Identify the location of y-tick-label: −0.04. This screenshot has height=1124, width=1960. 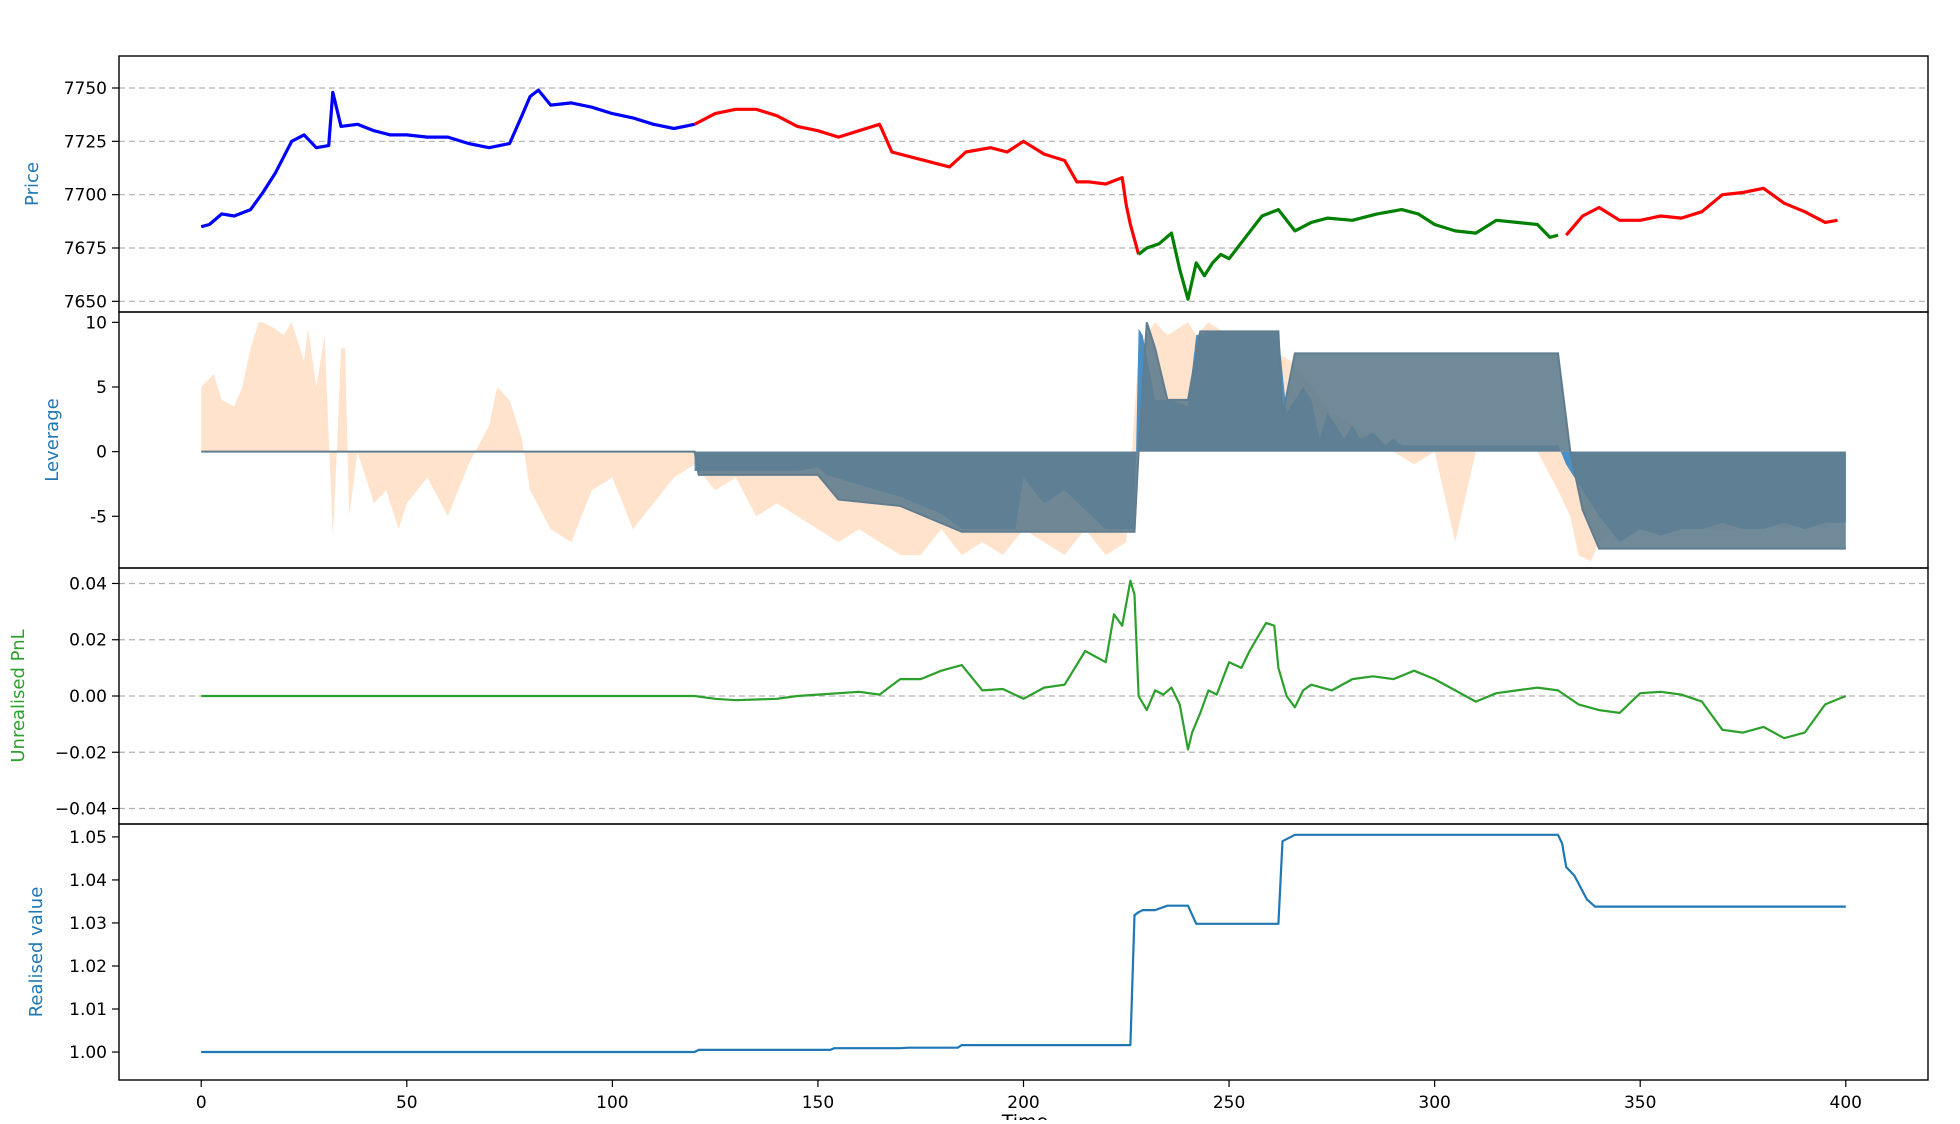
(81, 810).